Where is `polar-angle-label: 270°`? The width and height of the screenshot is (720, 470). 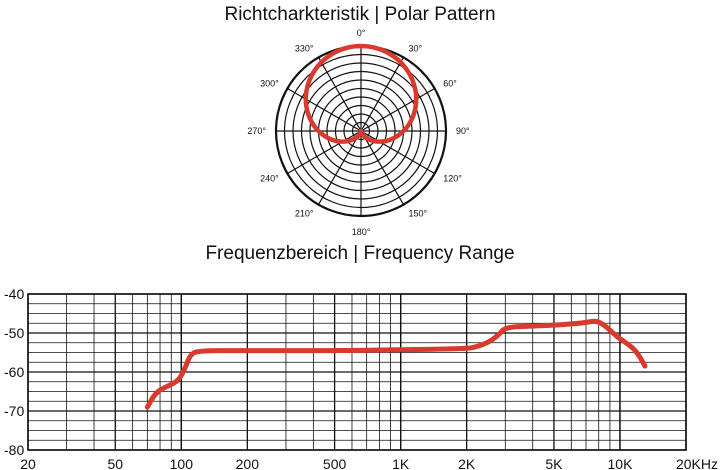
polar-angle-label: 270° is located at coordinates (256, 131).